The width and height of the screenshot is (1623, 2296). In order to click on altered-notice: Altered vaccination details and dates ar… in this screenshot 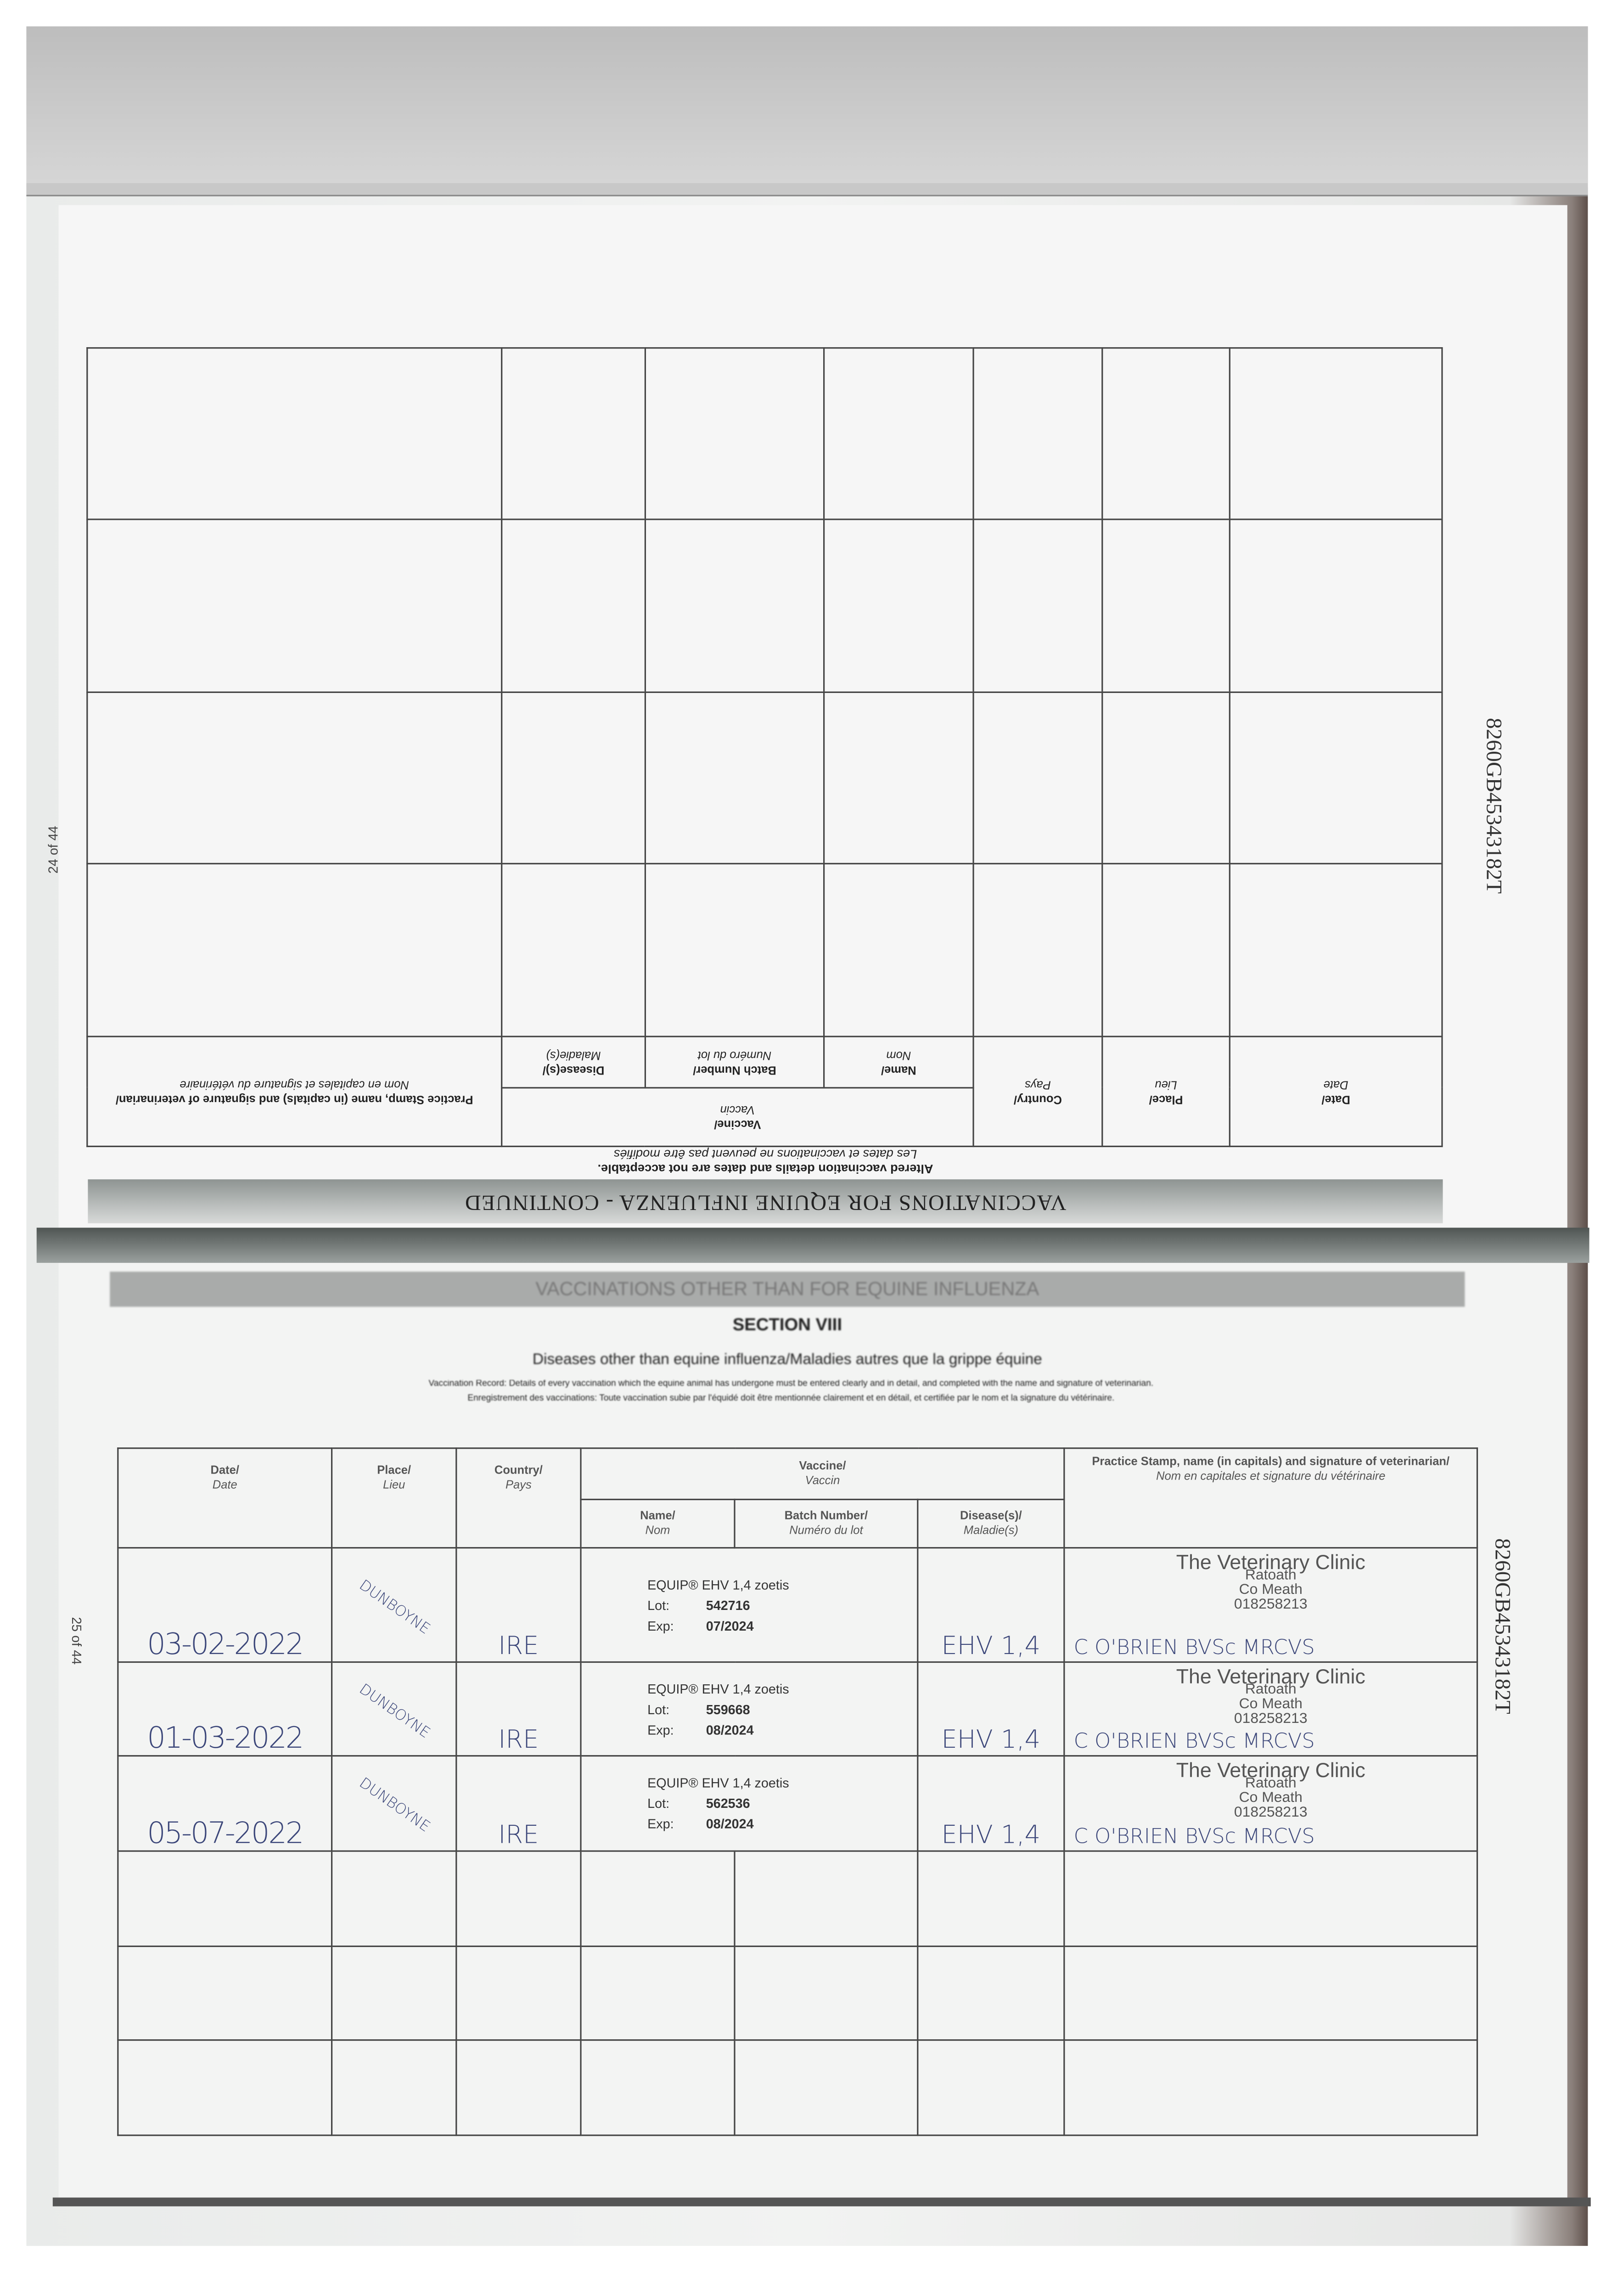, I will do `click(765, 1161)`.